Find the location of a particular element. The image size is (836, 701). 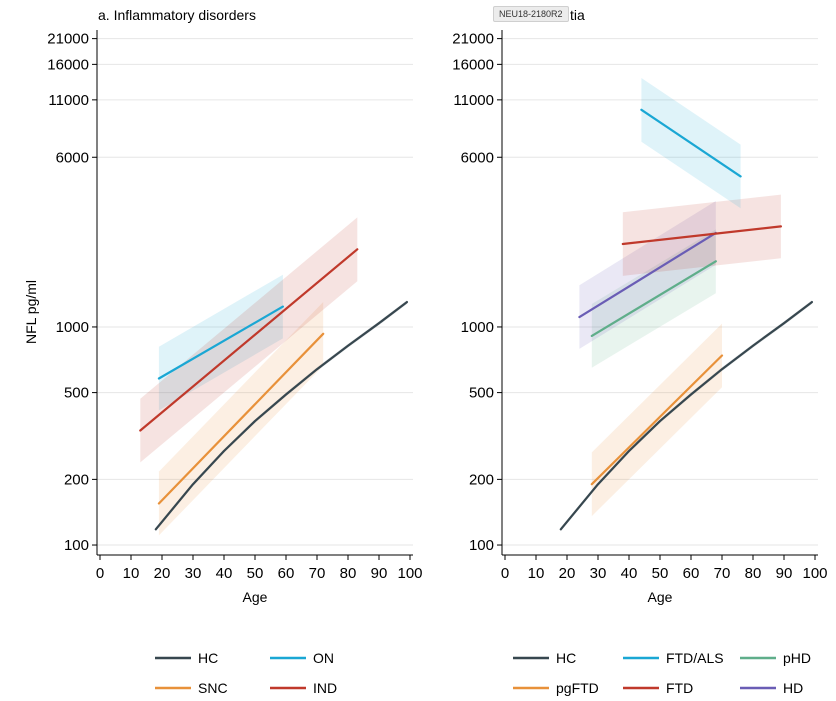

series-line-hd is located at coordinates (647, 275).